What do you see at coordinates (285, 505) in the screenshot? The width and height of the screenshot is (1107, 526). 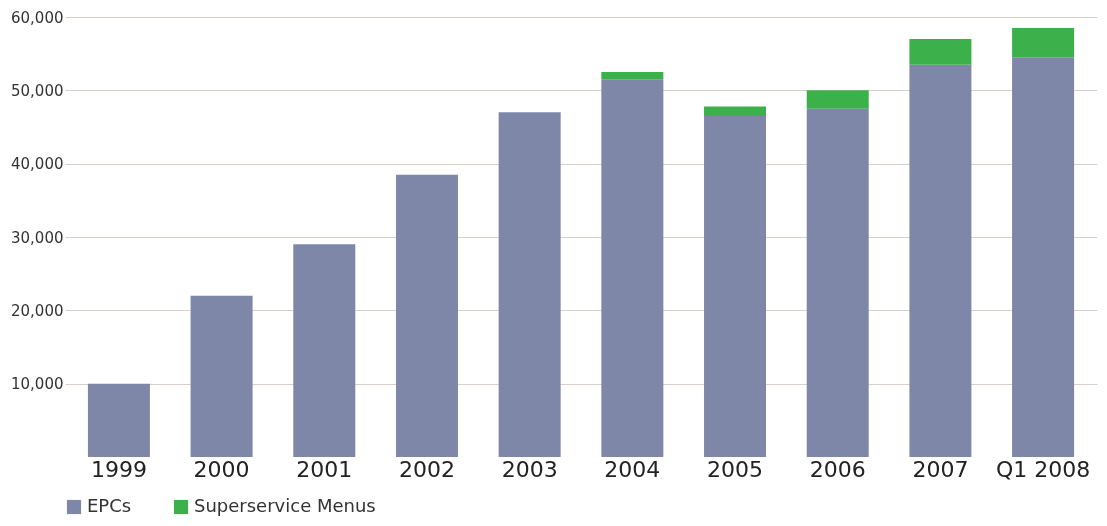 I see `legend-label: Superservice Menus` at bounding box center [285, 505].